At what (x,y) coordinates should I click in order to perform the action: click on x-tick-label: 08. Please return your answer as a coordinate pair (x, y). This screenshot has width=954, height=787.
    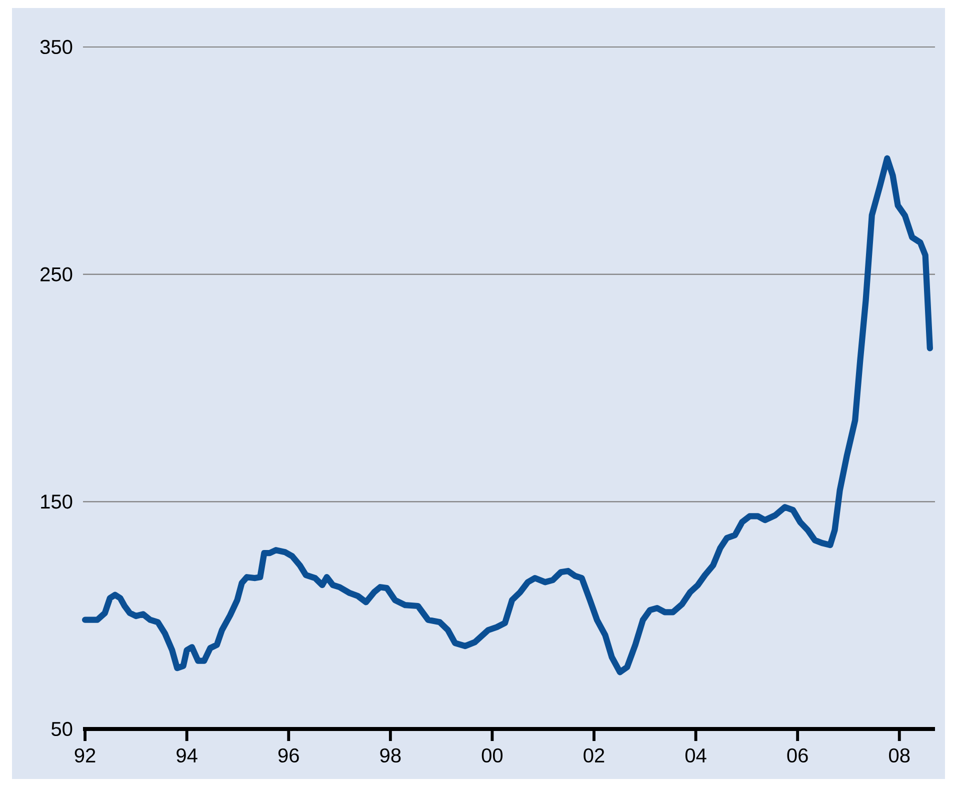
    Looking at the image, I should click on (899, 755).